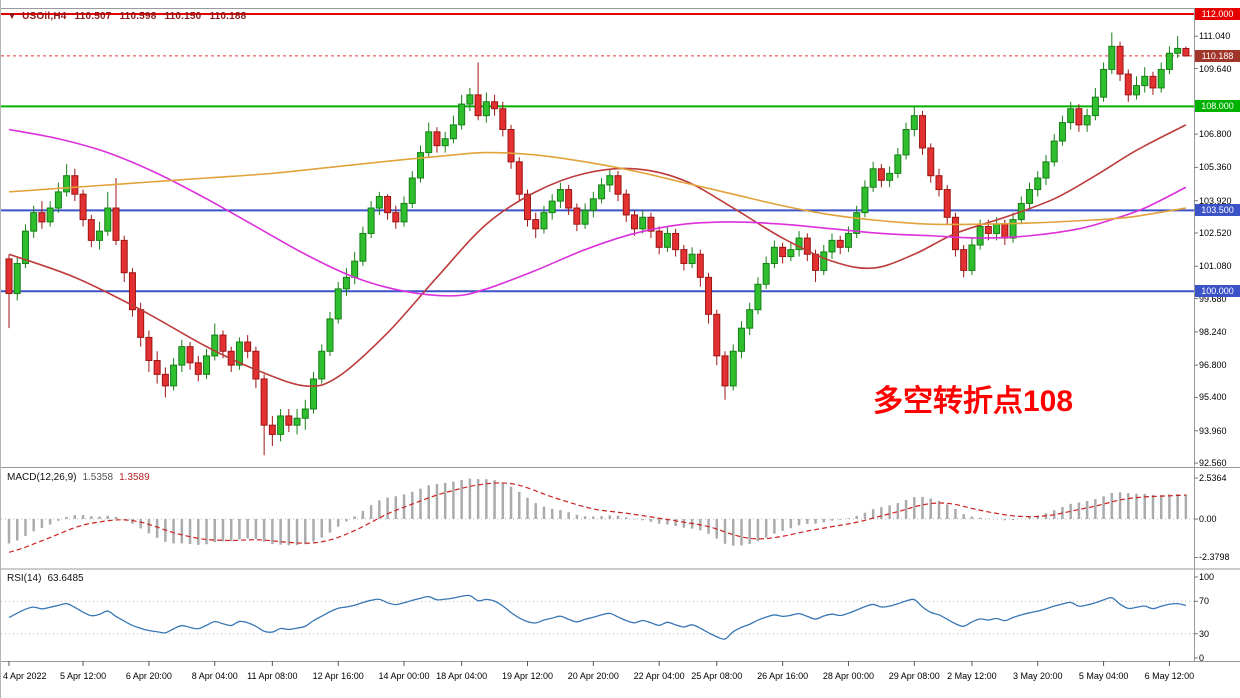 This screenshot has width=1240, height=698. What do you see at coordinates (45, 578) in the screenshot?
I see `rsi-indicator-label: RSI(14) 63.6485` at bounding box center [45, 578].